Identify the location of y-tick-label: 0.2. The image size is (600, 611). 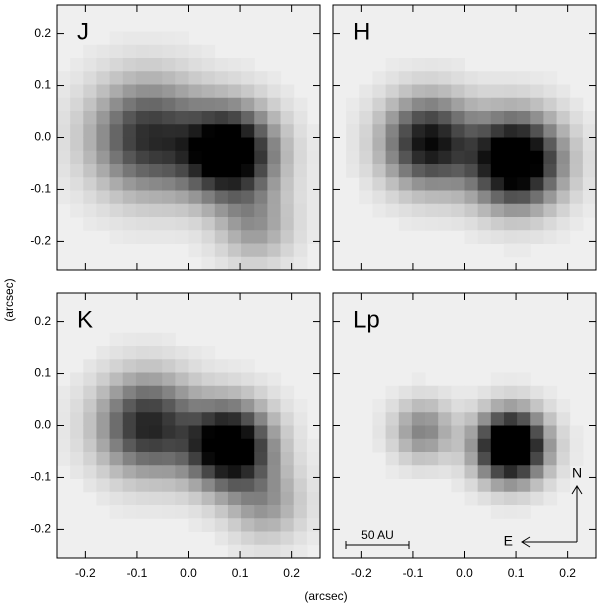
(42, 33).